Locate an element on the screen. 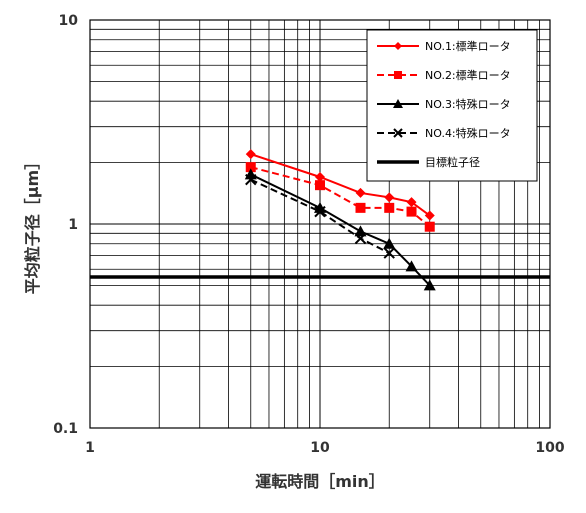  legend-label: 目標粒子径 is located at coordinates (452, 162).